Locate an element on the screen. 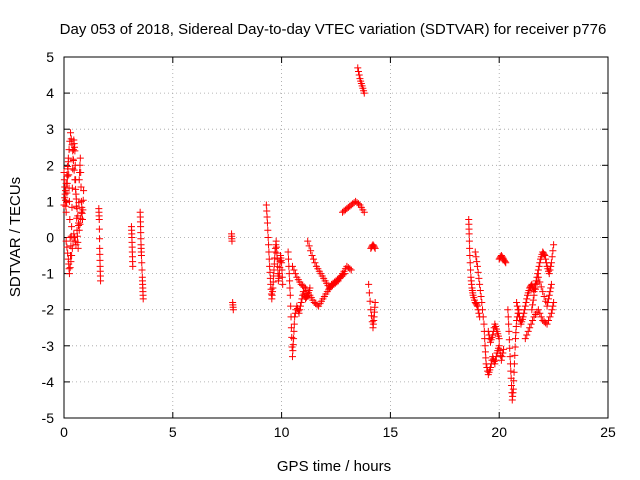 Image resolution: width=640 pixels, height=480 pixels. y-tick-label: -3 is located at coordinates (48, 346).